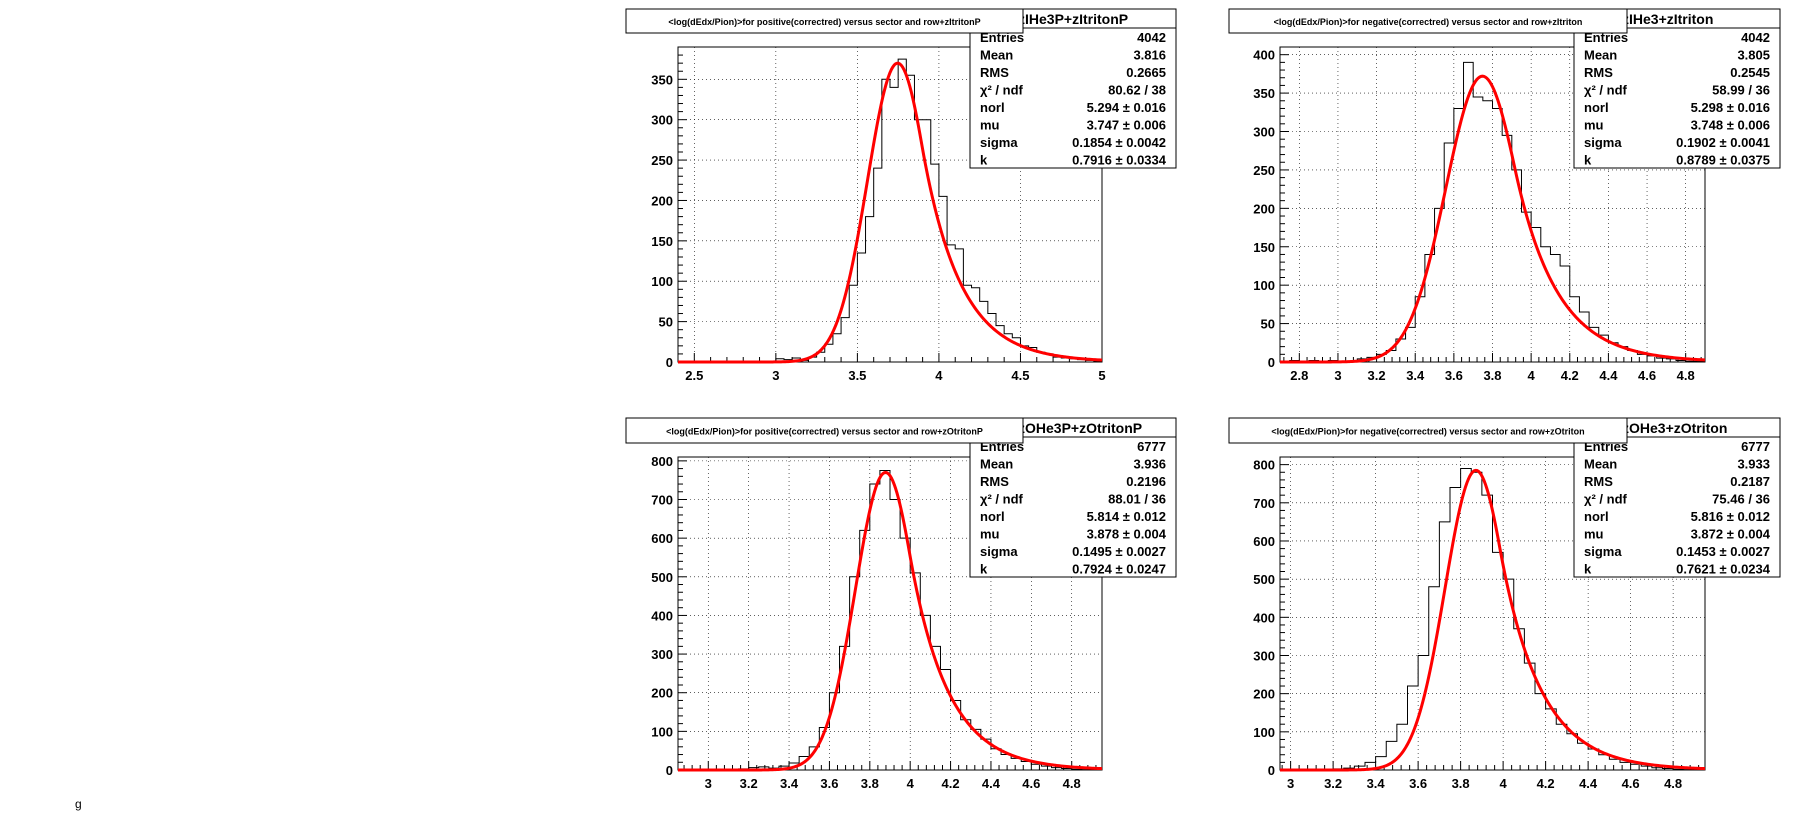  I want to click on x-tick-label: 3.5, so click(857, 375).